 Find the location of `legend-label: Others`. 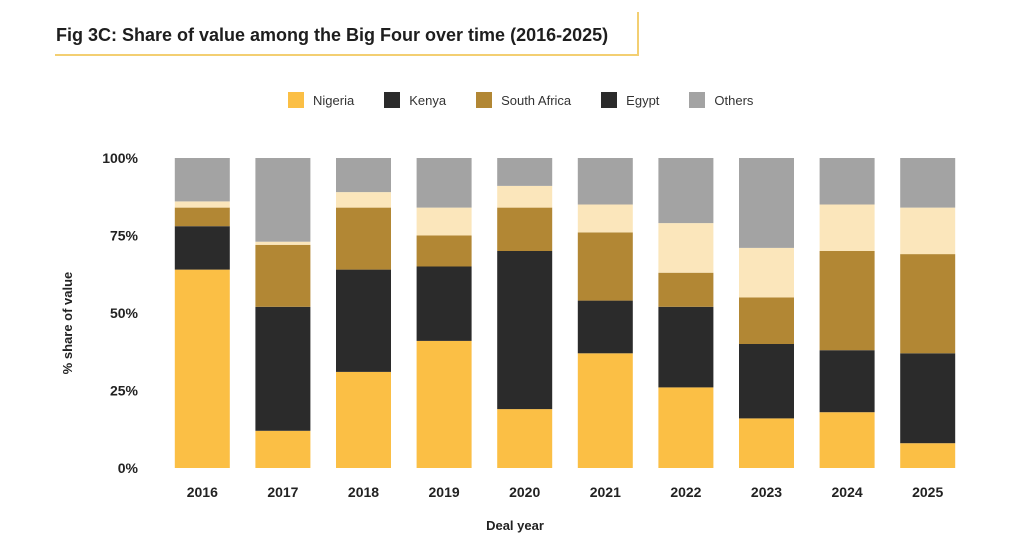

legend-label: Others is located at coordinates (734, 100).